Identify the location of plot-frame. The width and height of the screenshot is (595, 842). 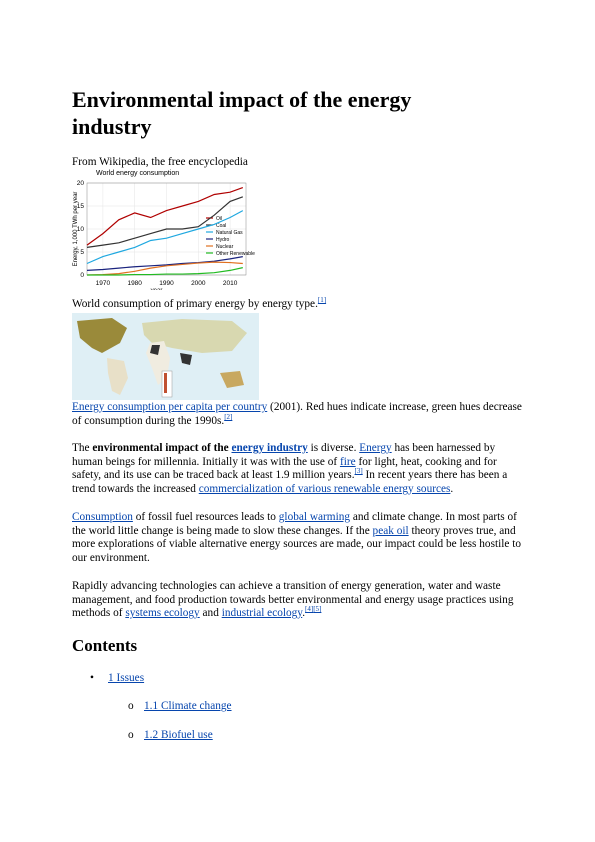
(166, 229).